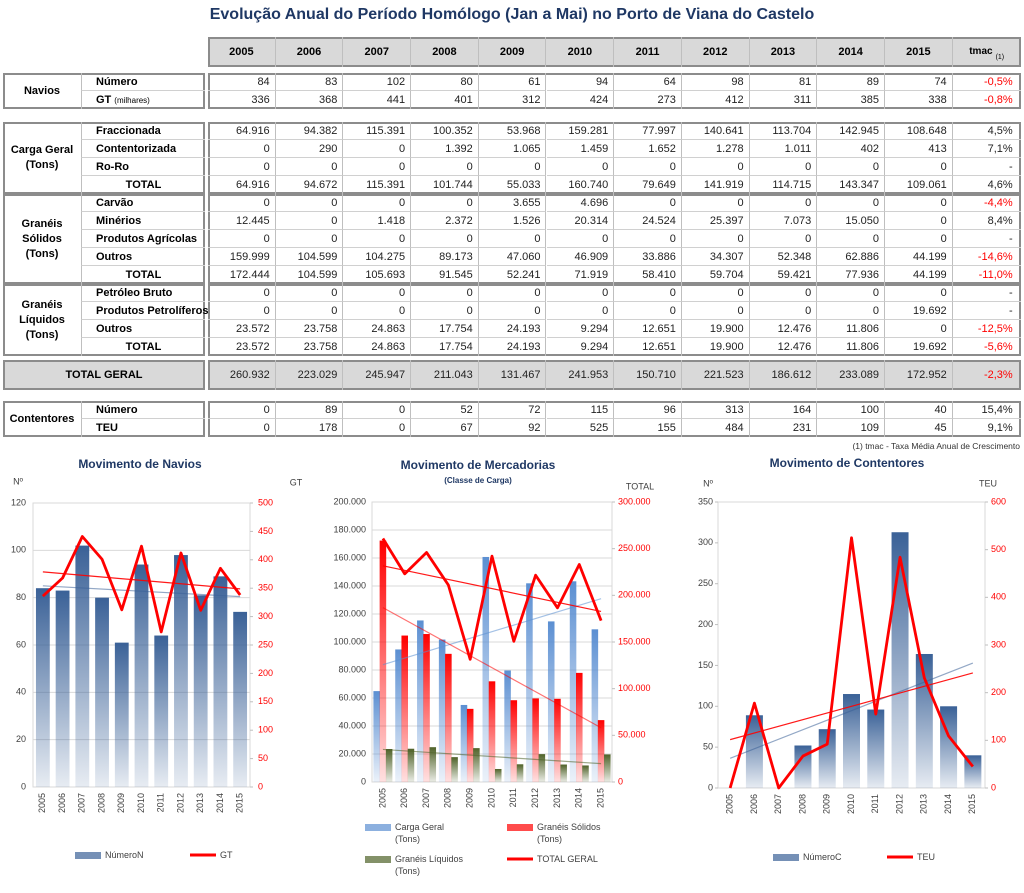 This screenshot has width=1024, height=893. I want to click on row-label: Produtos Petrolíferos, so click(144, 311).